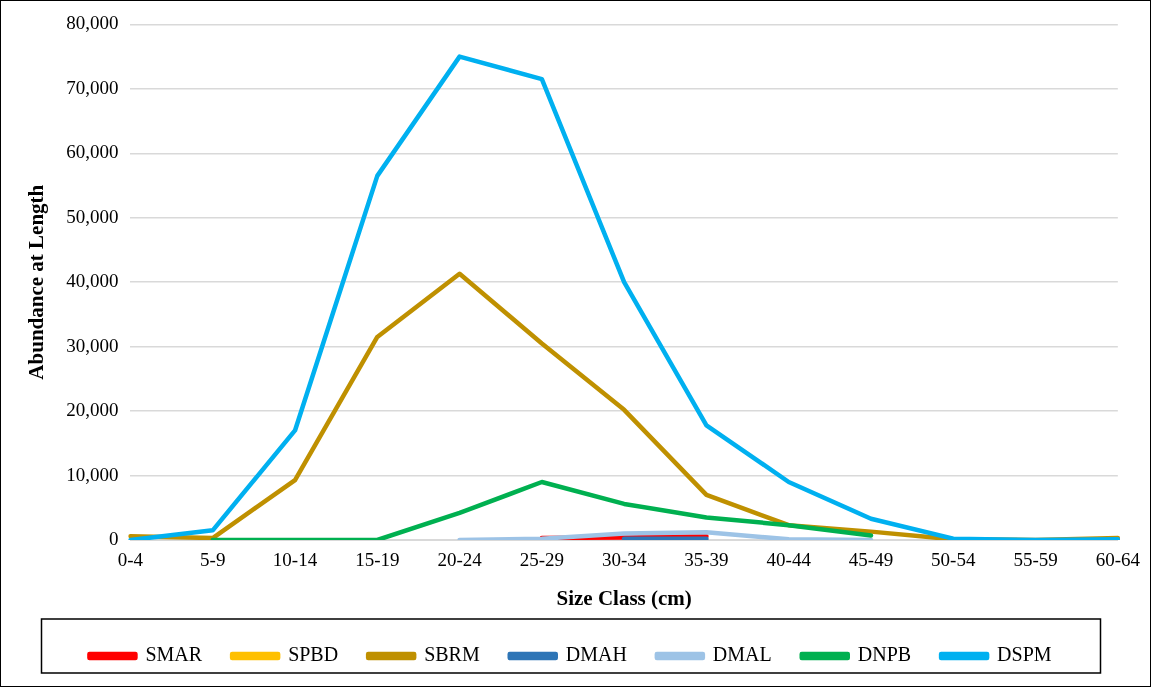 The height and width of the screenshot is (687, 1151). What do you see at coordinates (295, 560) in the screenshot?
I see `x-tick-label: 10-14` at bounding box center [295, 560].